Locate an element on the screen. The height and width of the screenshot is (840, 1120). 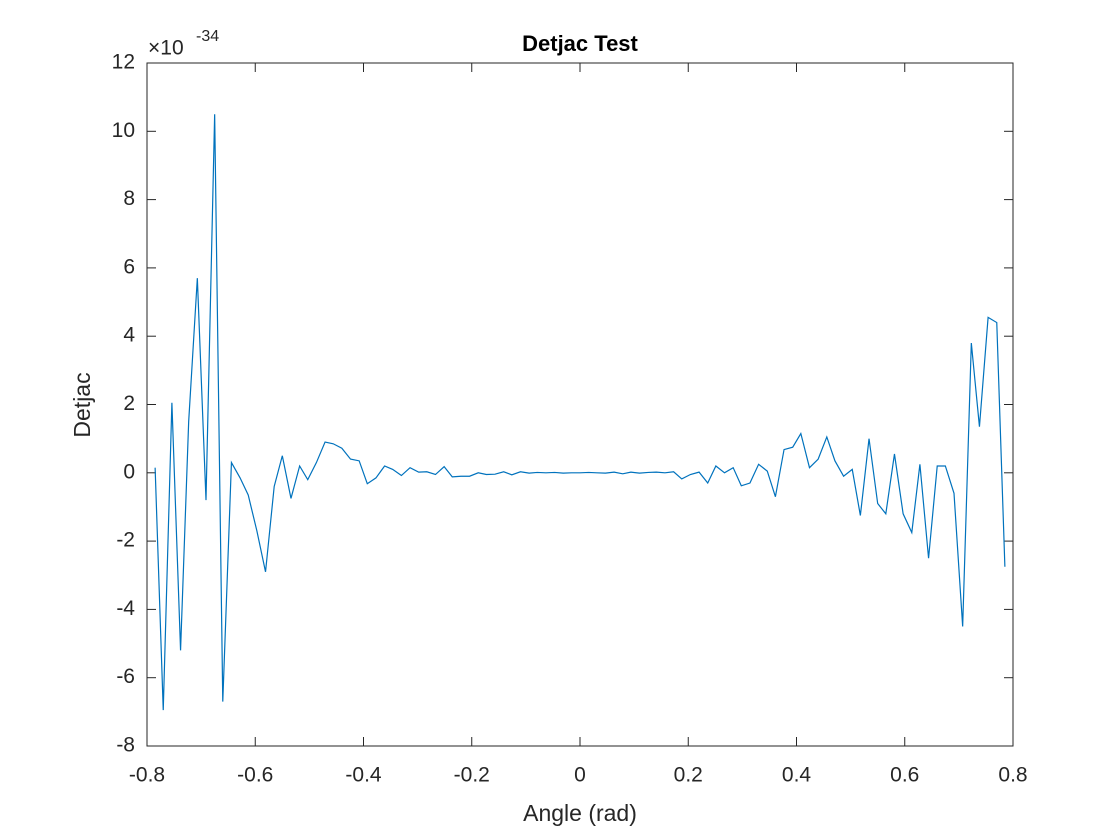
y-multiplier-base: ×10 is located at coordinates (166, 48).